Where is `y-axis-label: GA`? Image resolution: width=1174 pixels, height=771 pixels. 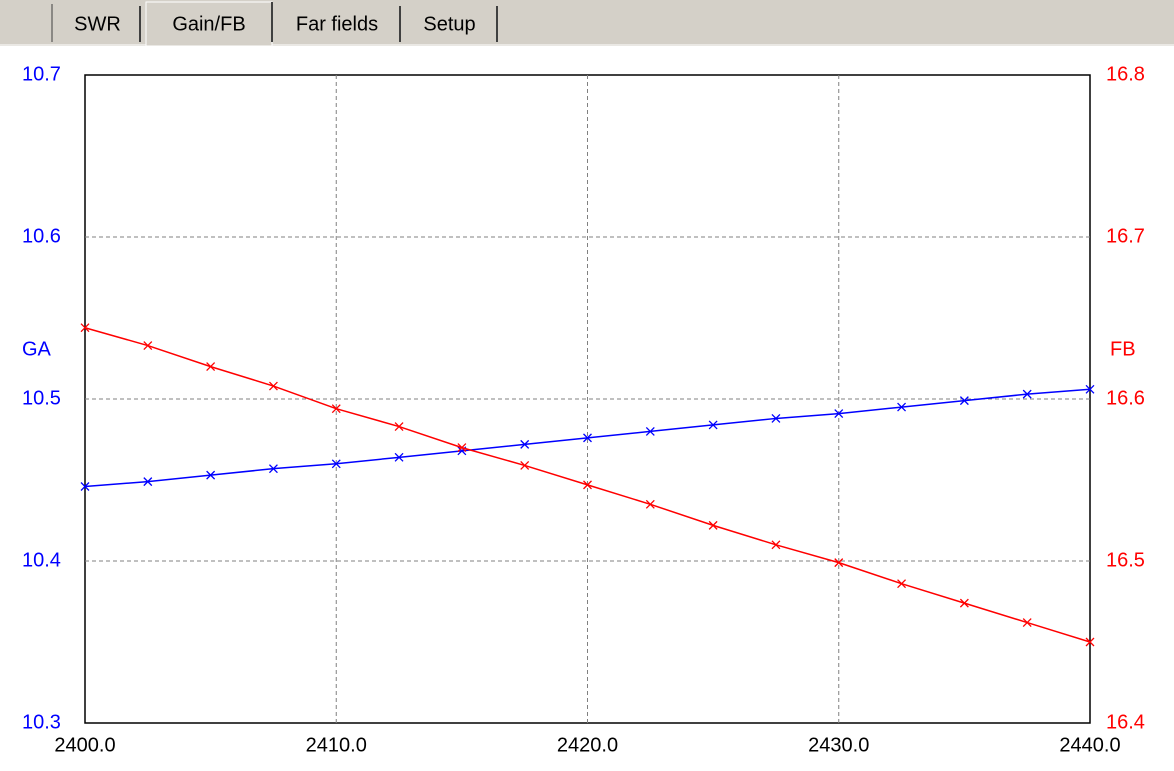 y-axis-label: GA is located at coordinates (37, 349).